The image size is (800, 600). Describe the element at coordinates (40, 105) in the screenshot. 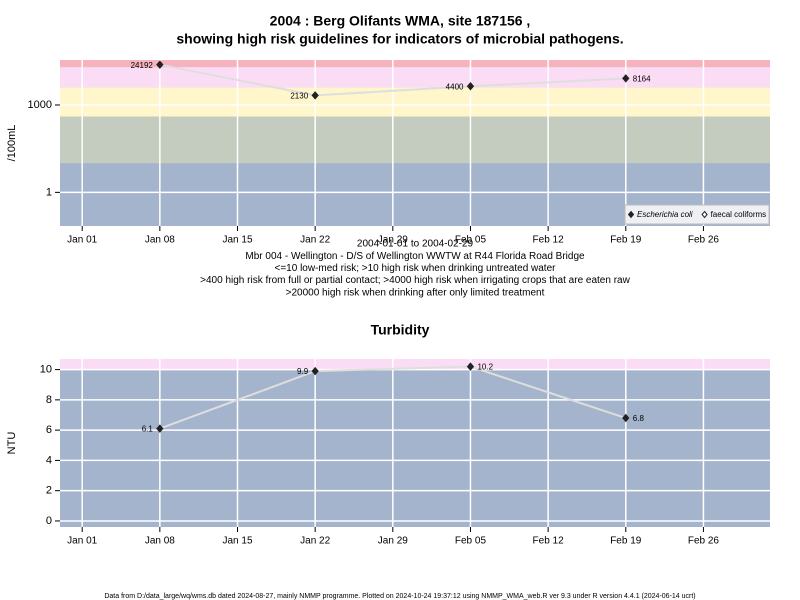

I see `y-tick-label: 1000` at that location.